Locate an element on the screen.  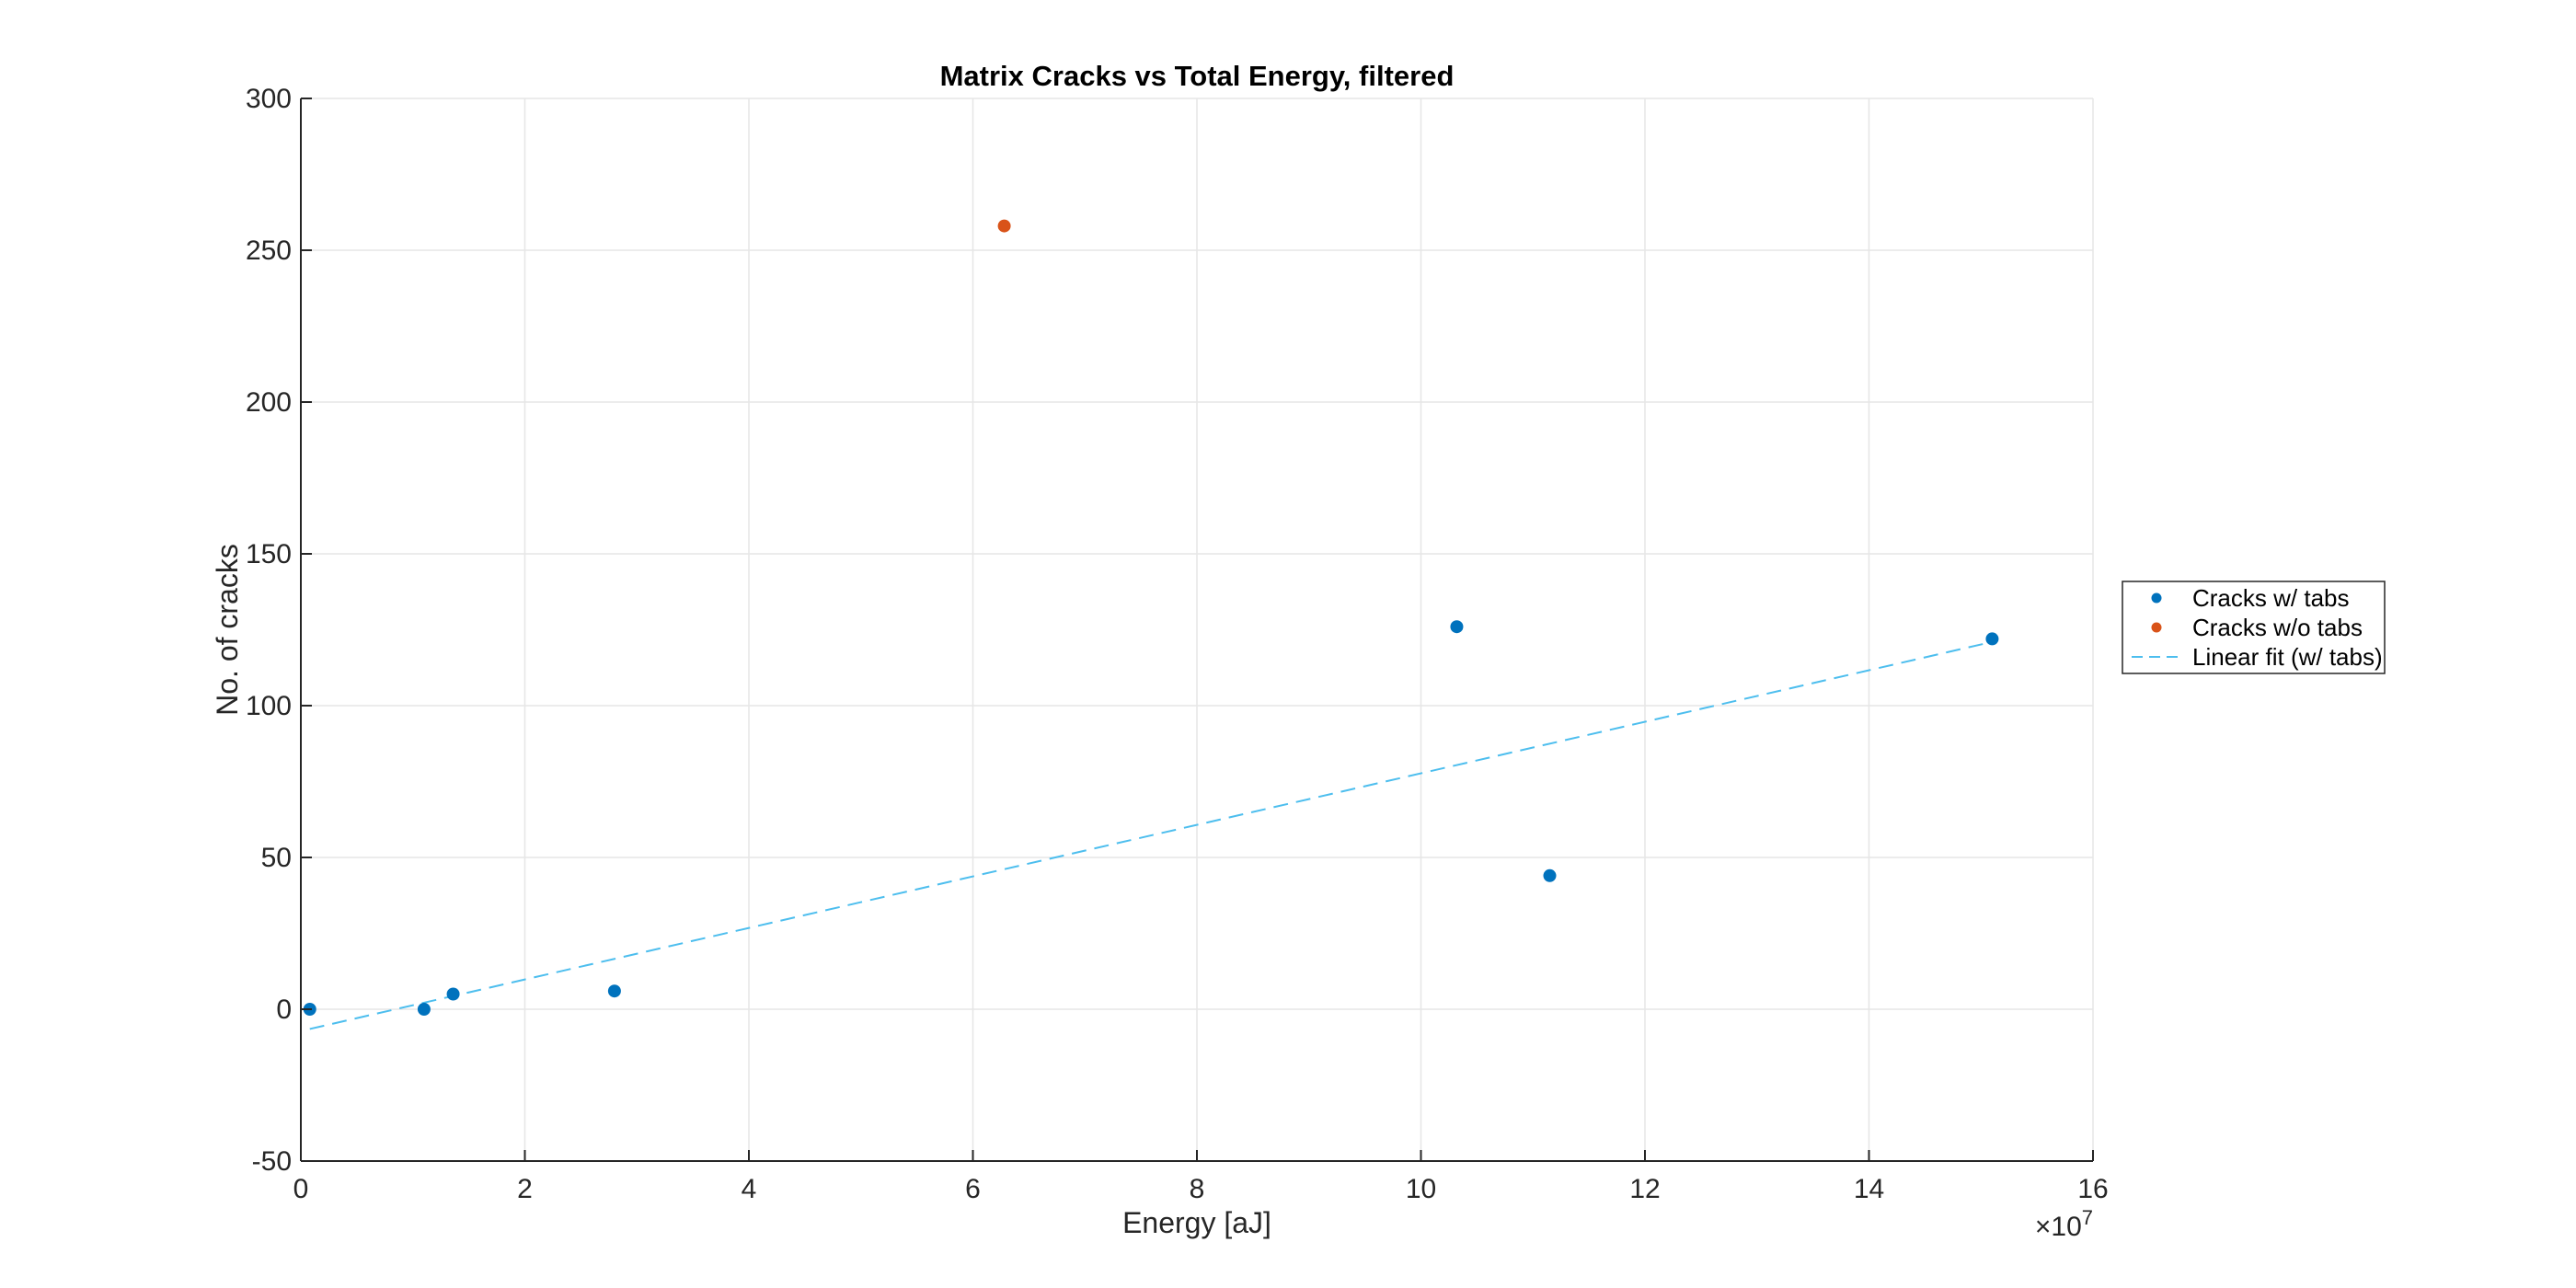
y-axis-title: No. of cracks is located at coordinates (227, 630).